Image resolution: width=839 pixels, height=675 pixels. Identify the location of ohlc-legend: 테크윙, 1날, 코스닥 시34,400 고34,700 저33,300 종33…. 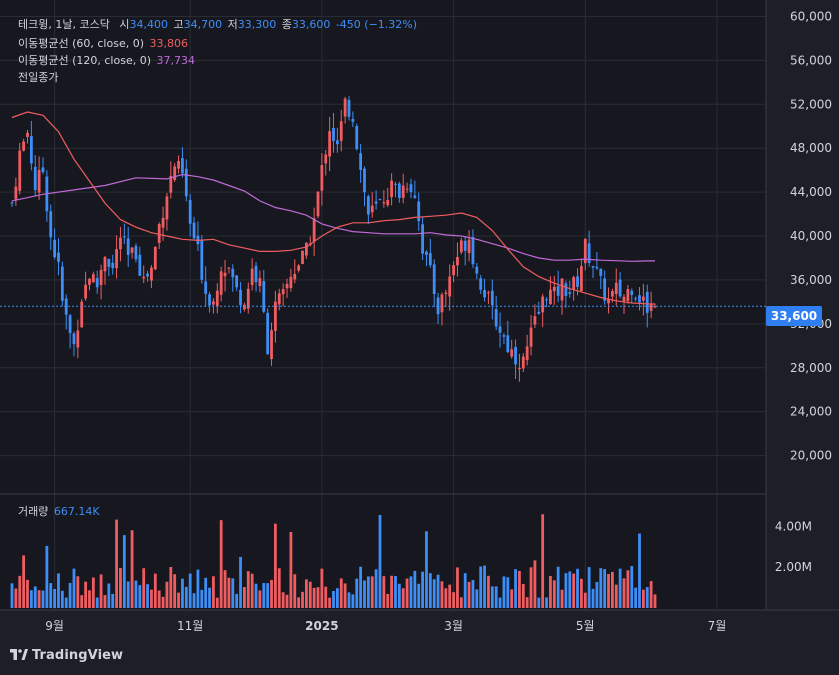
(218, 25).